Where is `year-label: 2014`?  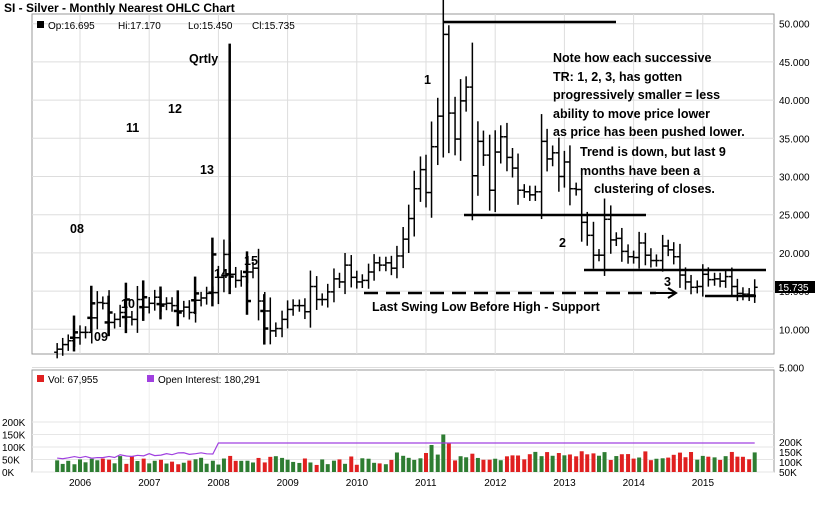 year-label: 2014 is located at coordinates (634, 483).